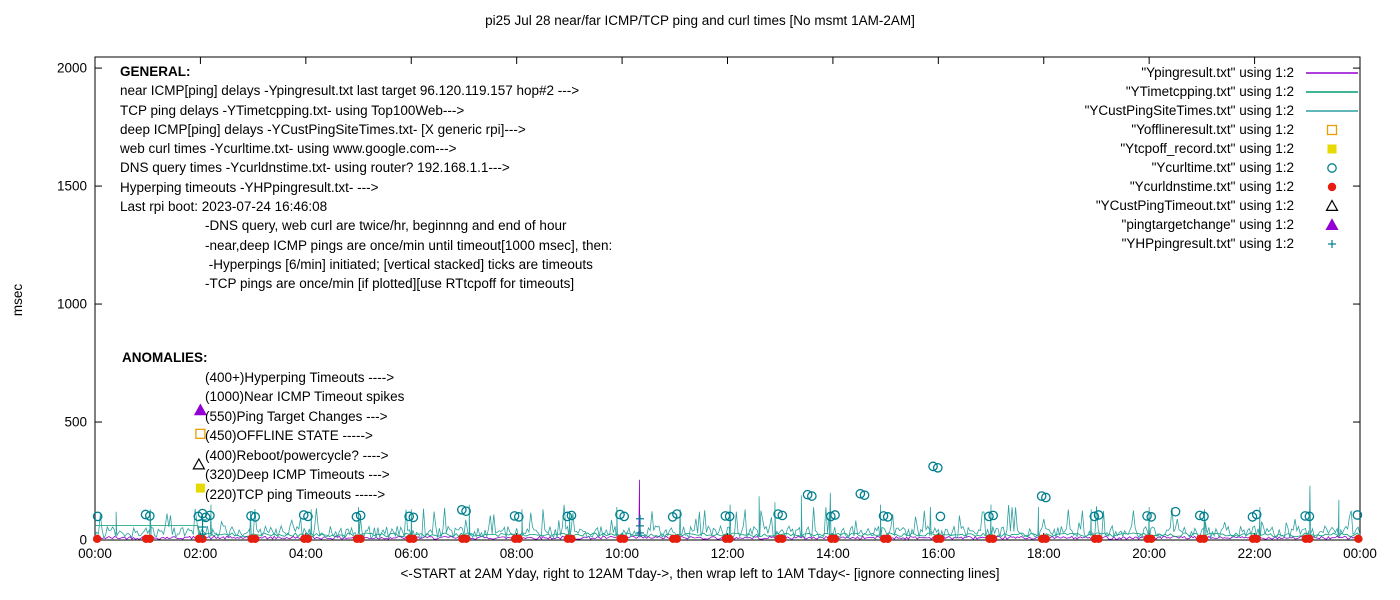 The width and height of the screenshot is (1400, 600). Describe the element at coordinates (1212, 129) in the screenshot. I see `legend-item-label: "Yofflineresult.txt" using 1:2` at that location.